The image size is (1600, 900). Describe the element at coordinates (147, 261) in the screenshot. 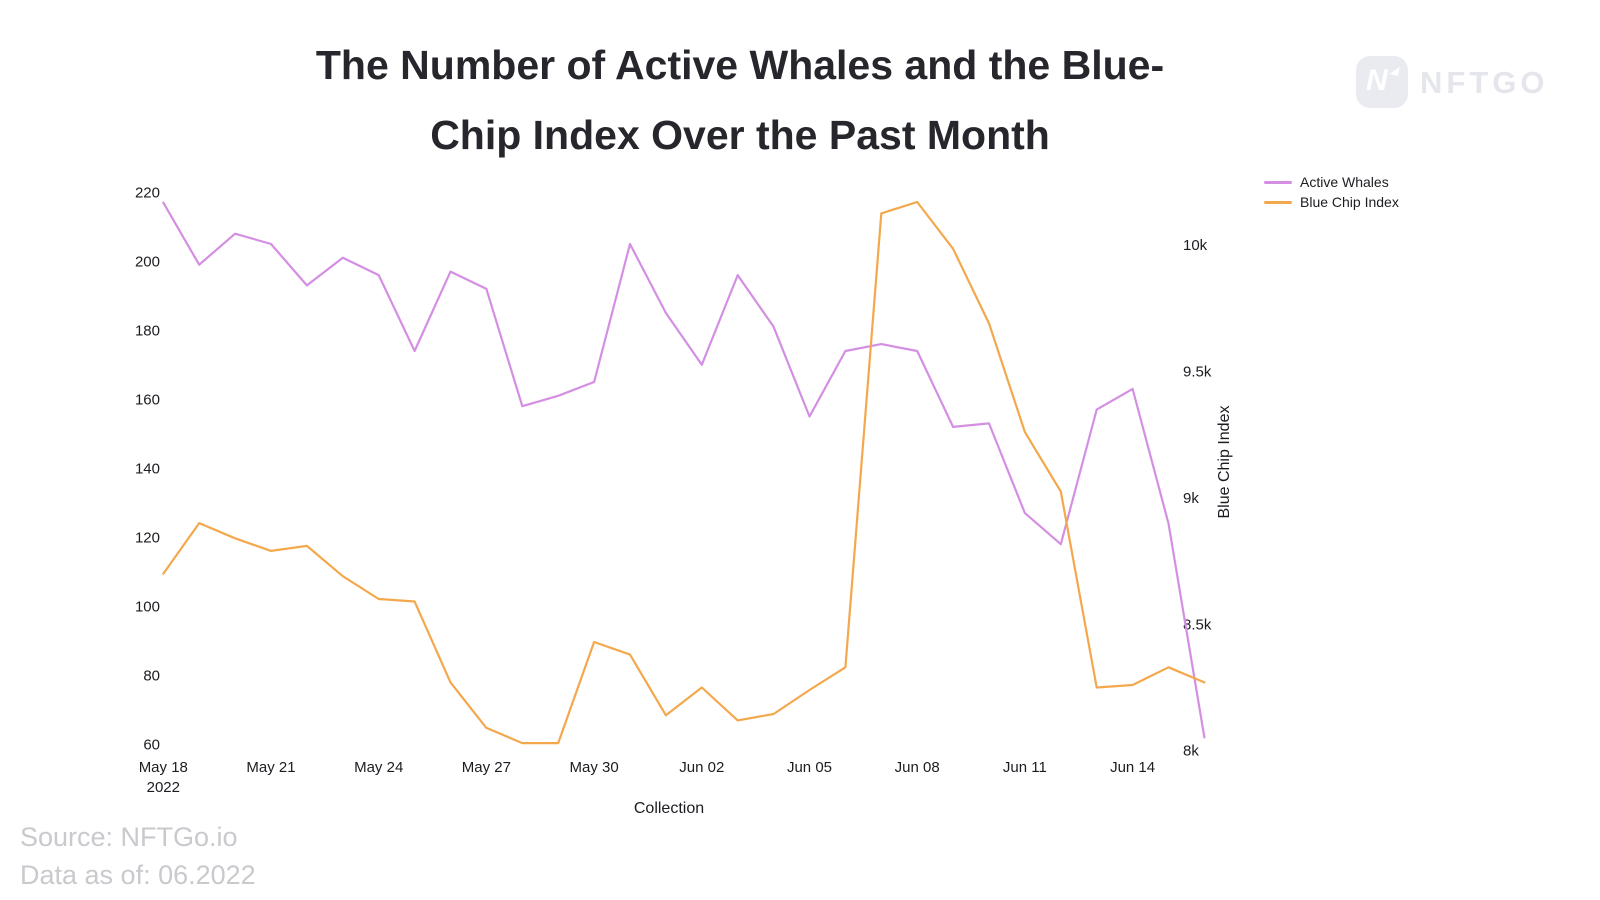

I see `left-axis-tick-label: 200` at that location.